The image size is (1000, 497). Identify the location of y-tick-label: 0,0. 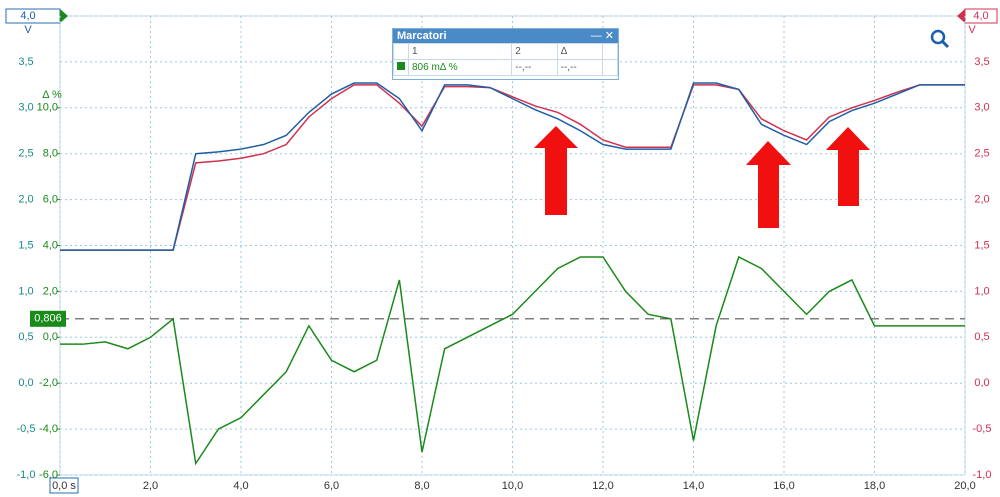
(25, 383).